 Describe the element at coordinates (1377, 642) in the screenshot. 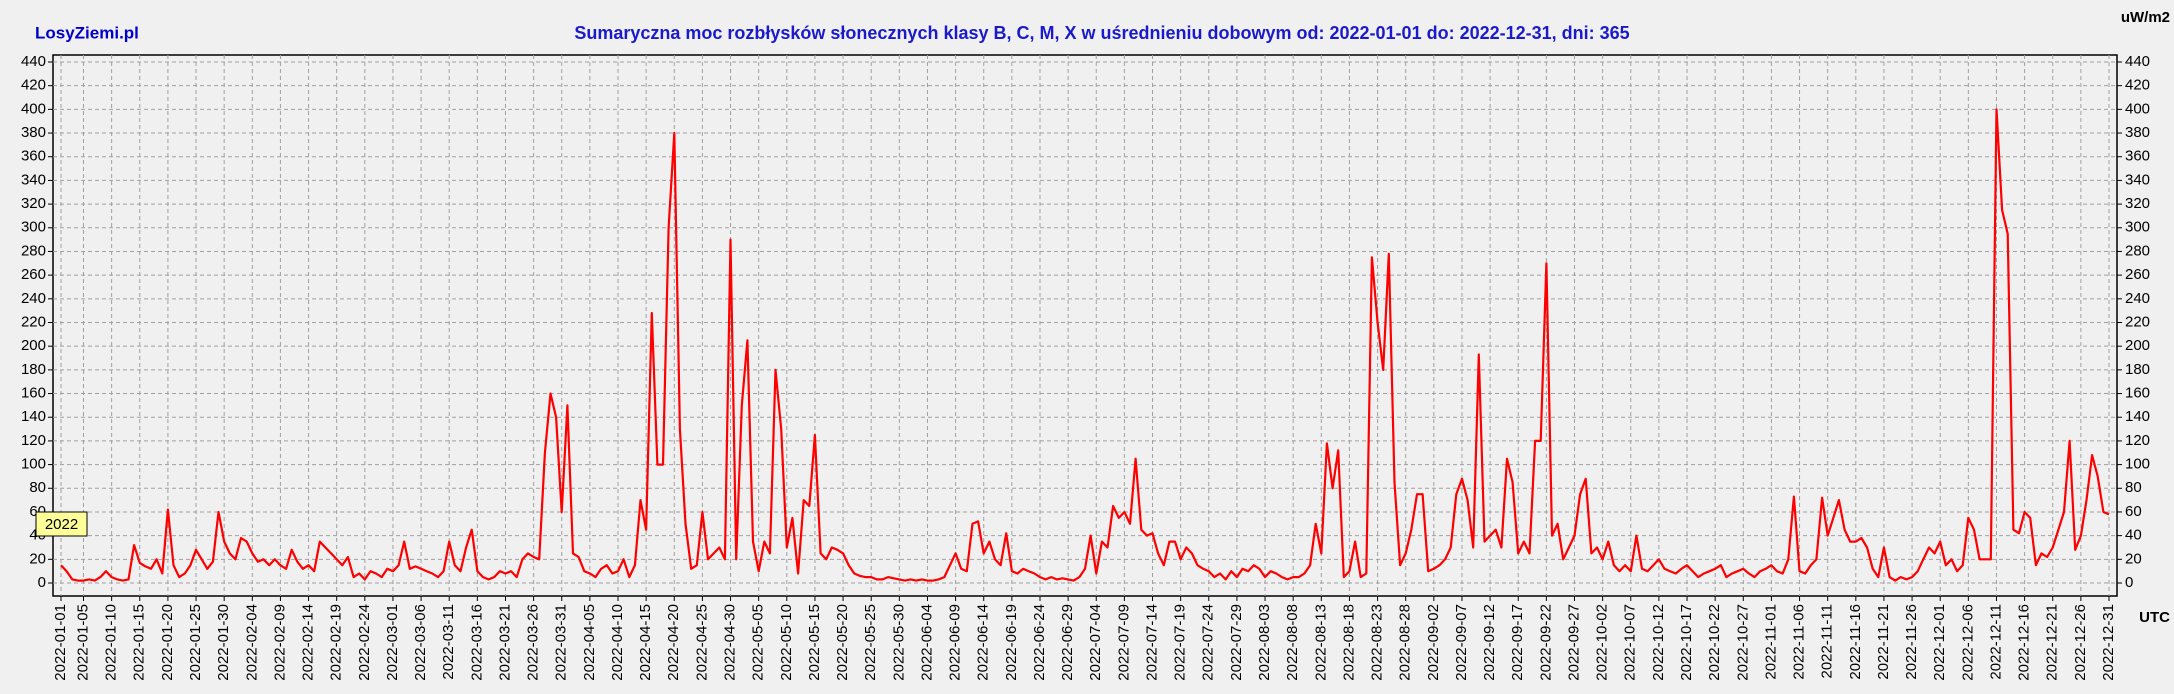

I see `x-tick-label: 2022-08-23` at that location.